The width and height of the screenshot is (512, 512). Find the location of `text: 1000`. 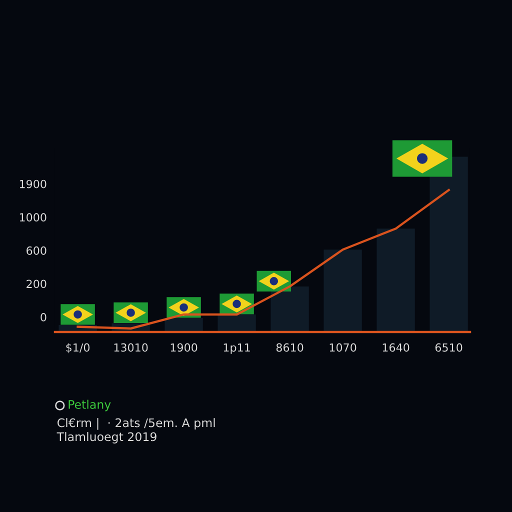

text: 1000 is located at coordinates (33, 217).